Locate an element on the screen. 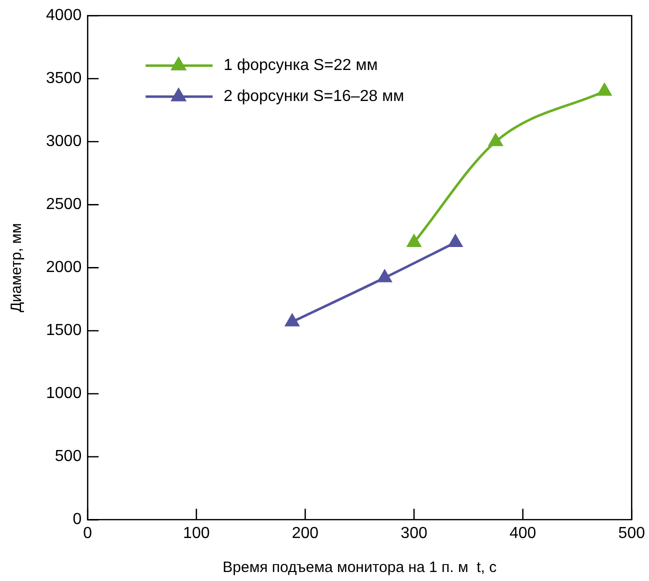 The height and width of the screenshot is (581, 649). x-tick-label: 100 is located at coordinates (196, 533).